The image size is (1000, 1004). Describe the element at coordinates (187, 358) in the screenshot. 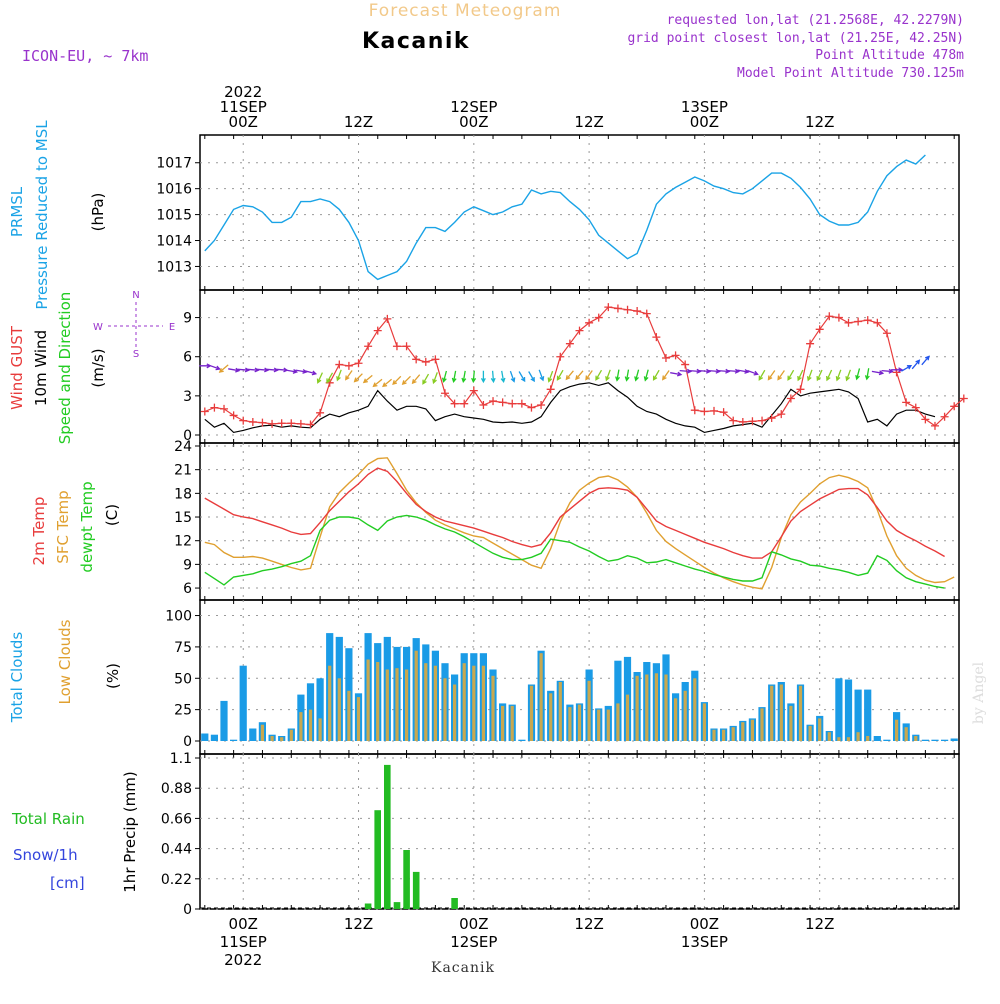

I see `ytick-label-wind-2: 6` at that location.